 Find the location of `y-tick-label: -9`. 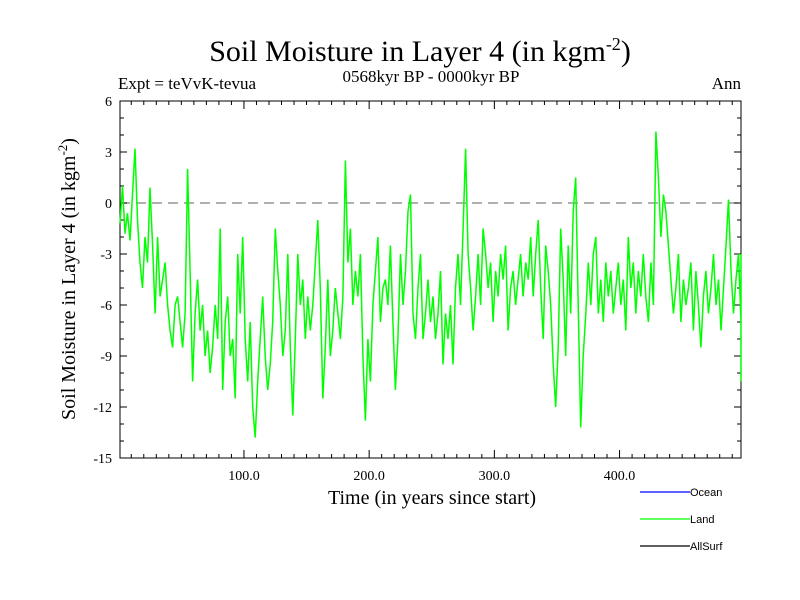

y-tick-label: -9 is located at coordinates (106, 357).